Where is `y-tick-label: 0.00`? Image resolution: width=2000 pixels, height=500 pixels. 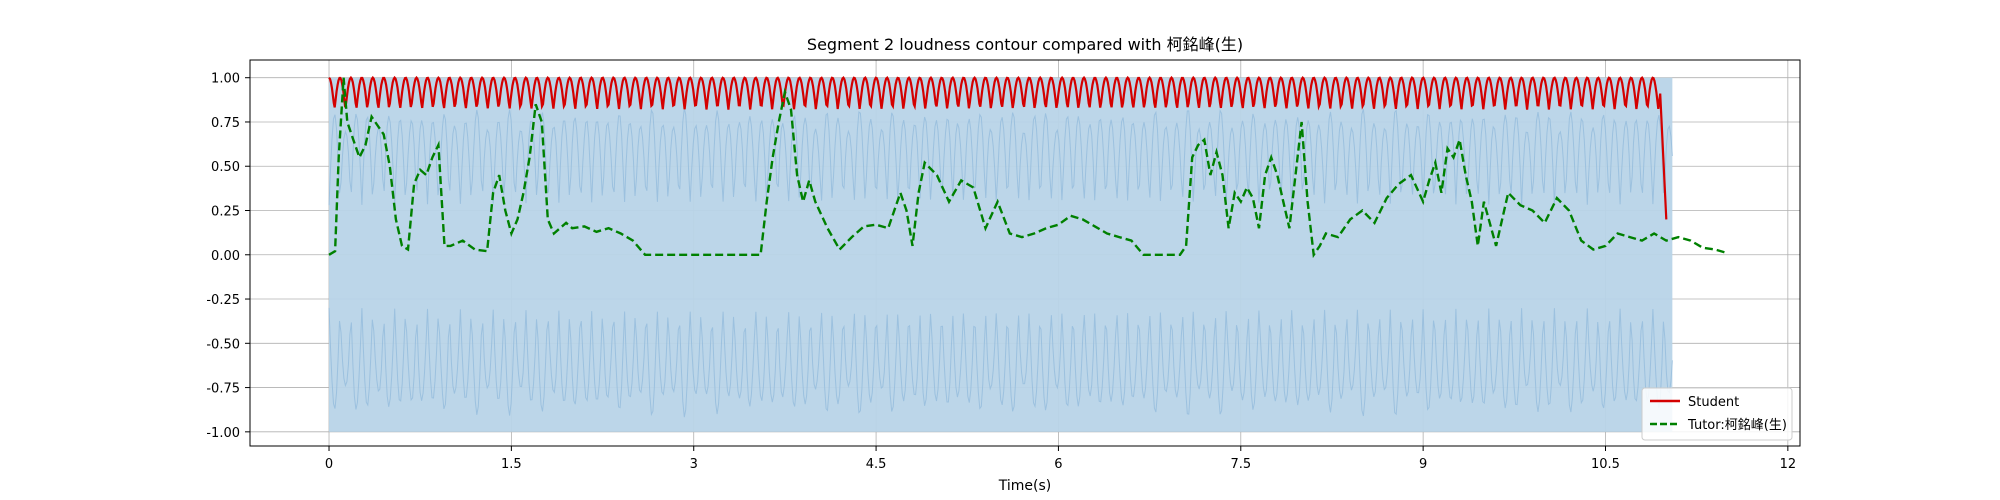
y-tick-label: 0.00 is located at coordinates (225, 256).